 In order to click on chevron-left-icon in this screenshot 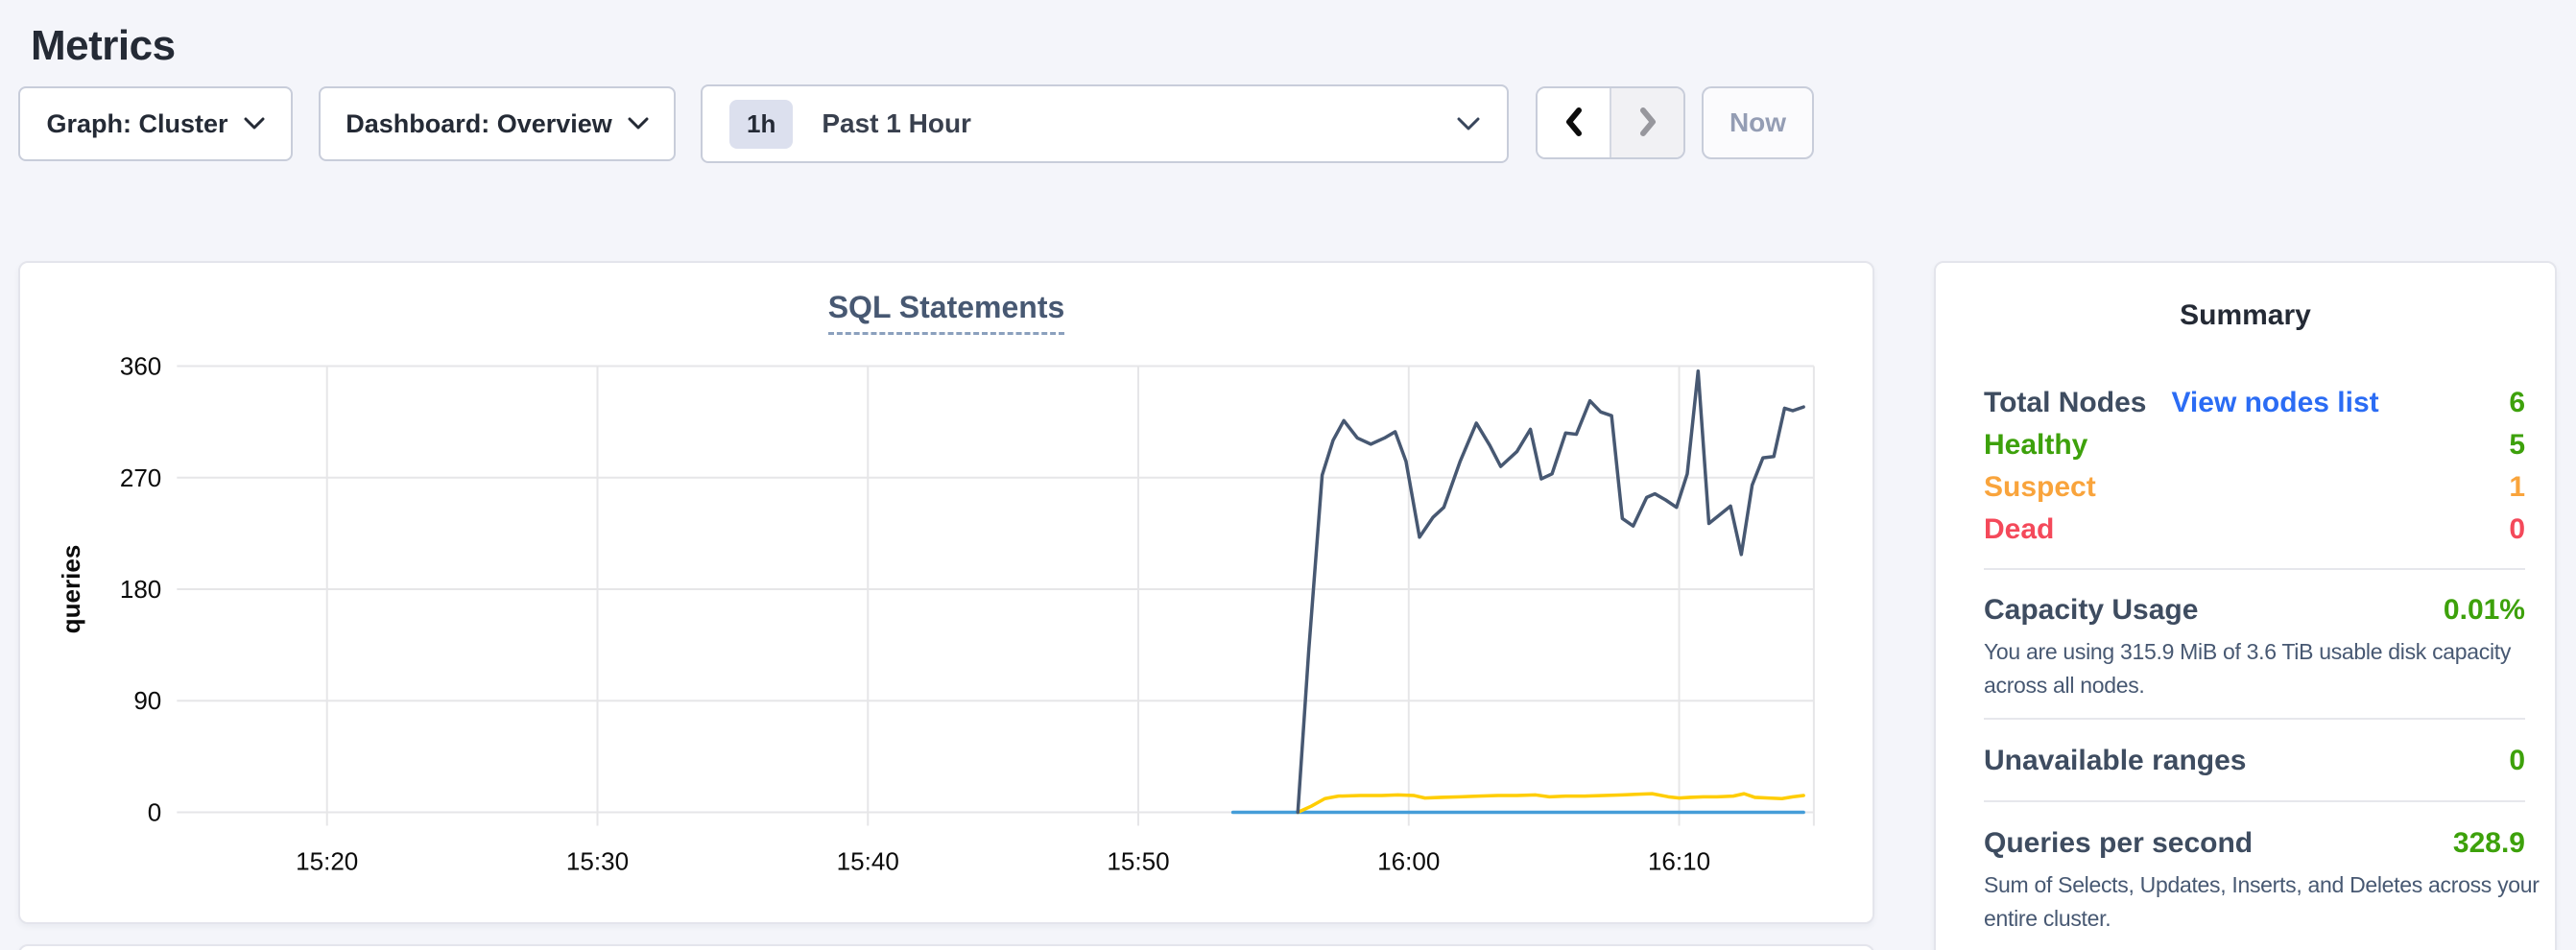, I will do `click(1574, 123)`.